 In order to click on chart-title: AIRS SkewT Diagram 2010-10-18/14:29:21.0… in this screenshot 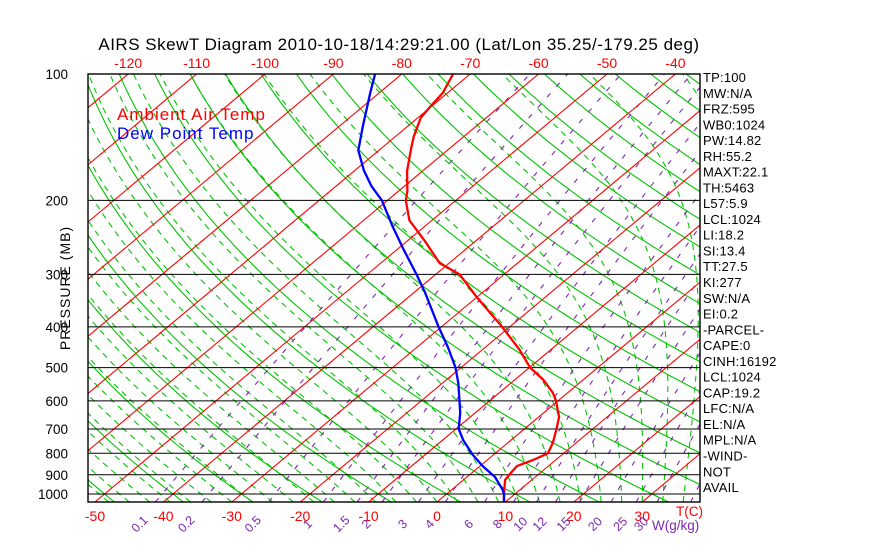, I will do `click(398, 44)`.